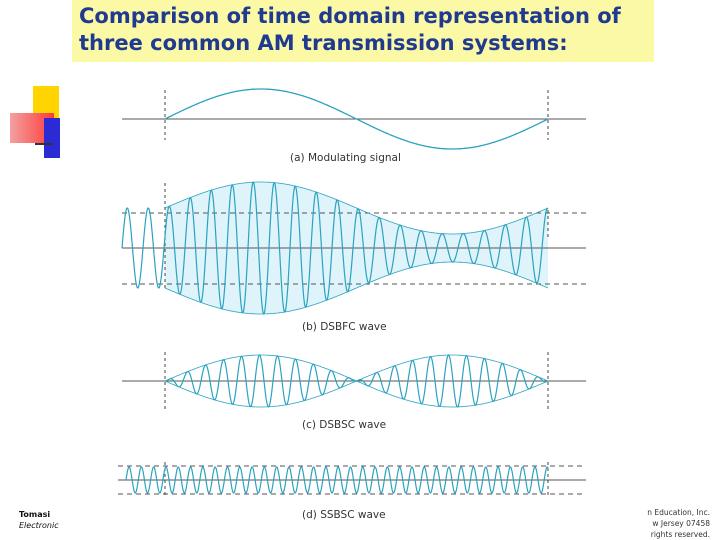  Describe the element at coordinates (356, 288) in the screenshot. I see `dsbfc-lower-envelope` at that location.